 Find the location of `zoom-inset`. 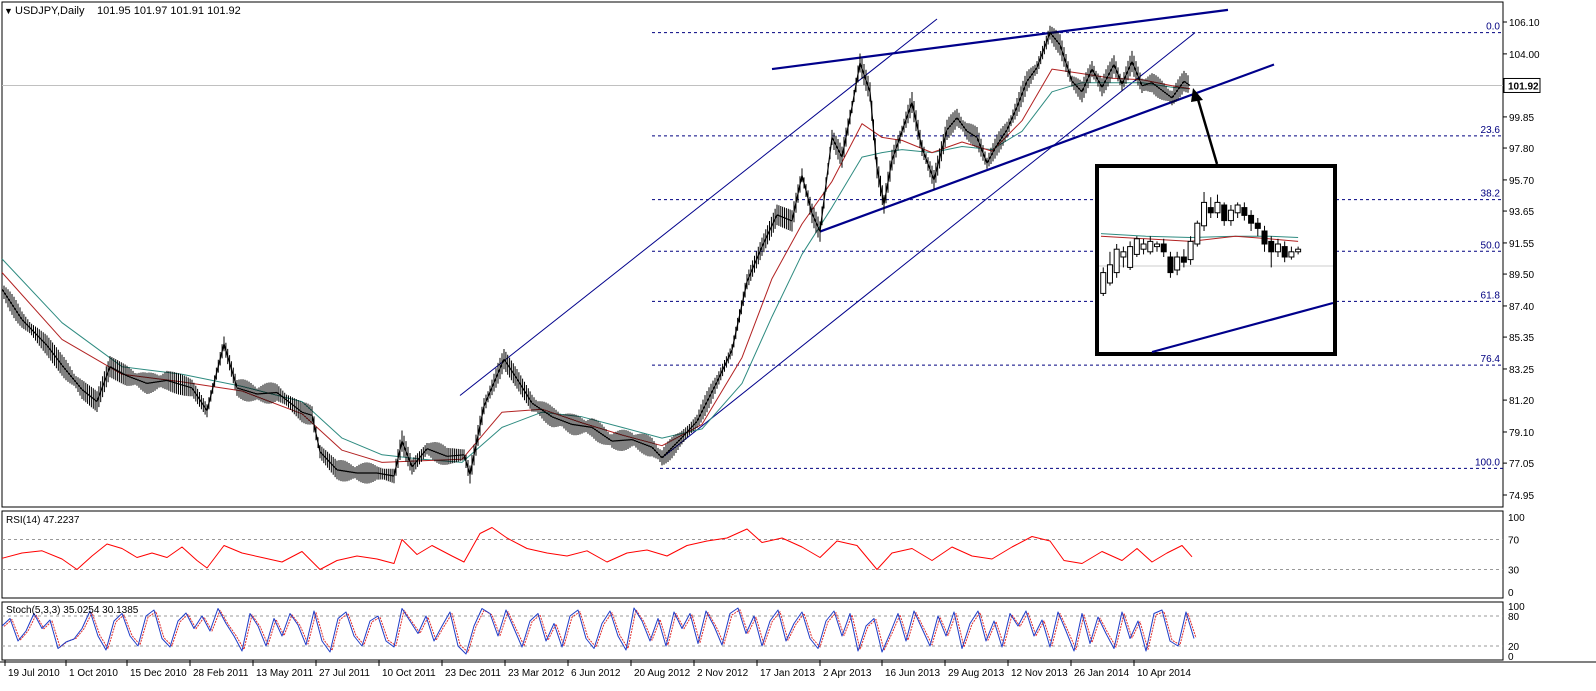

zoom-inset is located at coordinates (1216, 222).